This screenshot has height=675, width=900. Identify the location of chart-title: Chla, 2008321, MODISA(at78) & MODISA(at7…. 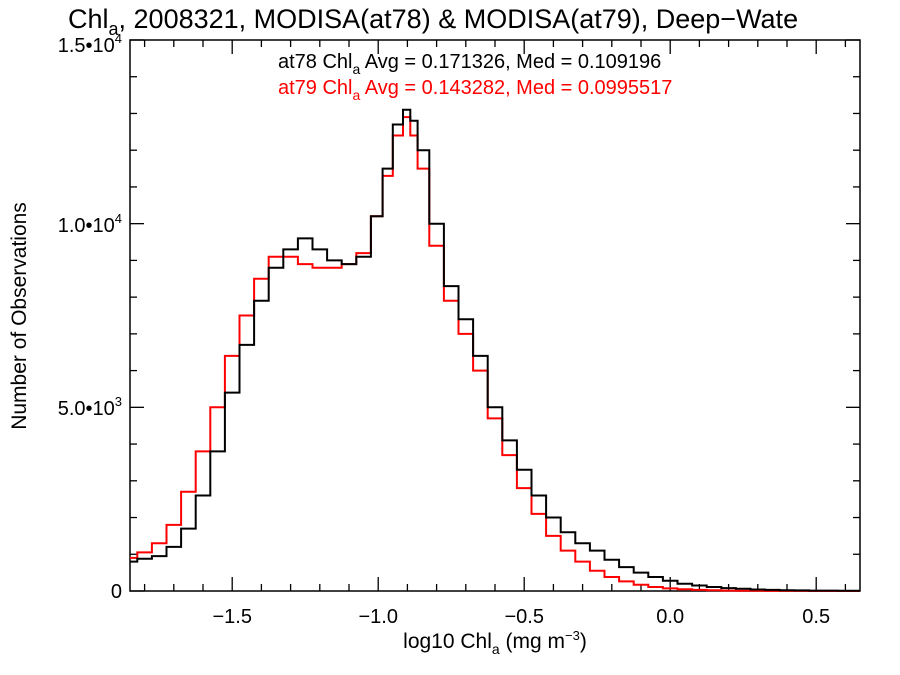
(433, 21).